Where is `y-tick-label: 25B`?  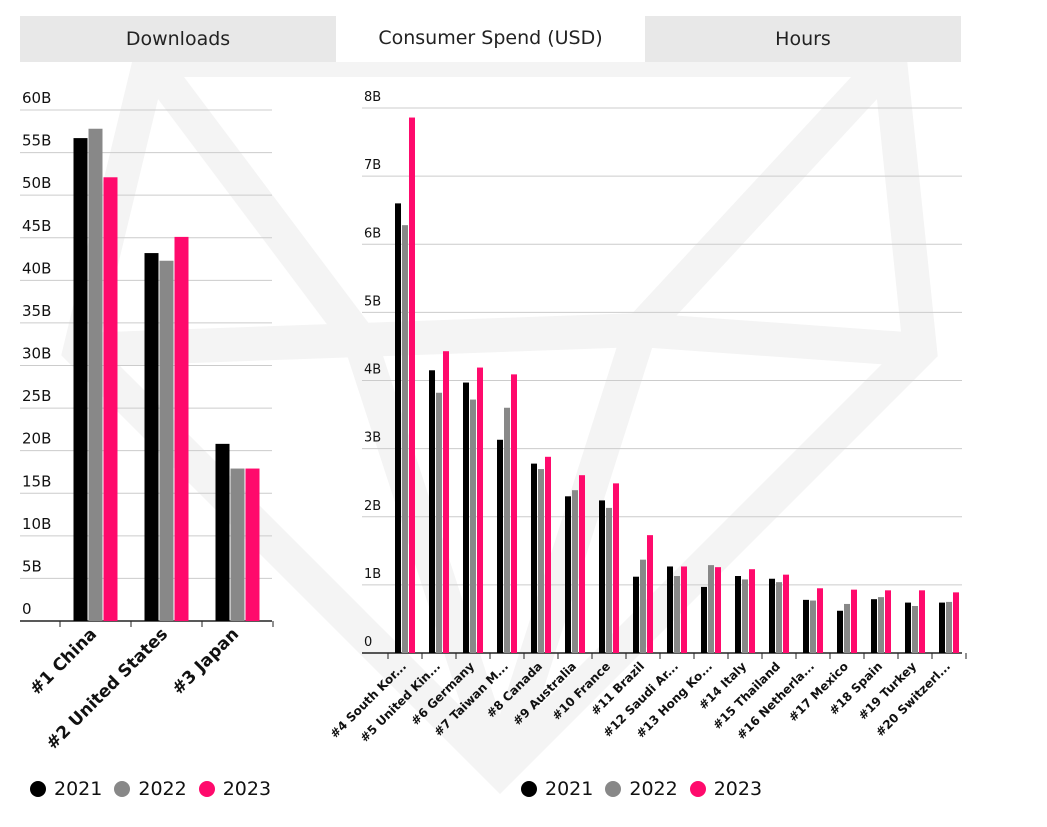 y-tick-label: 25B is located at coordinates (36, 396).